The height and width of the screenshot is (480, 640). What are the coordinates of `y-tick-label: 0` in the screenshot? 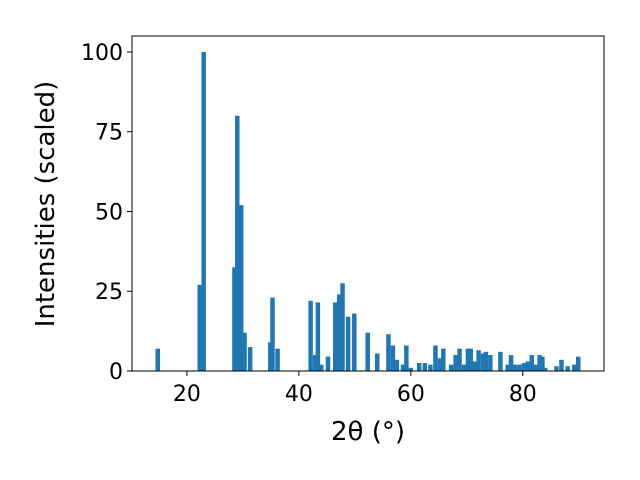 It's located at (116, 372).